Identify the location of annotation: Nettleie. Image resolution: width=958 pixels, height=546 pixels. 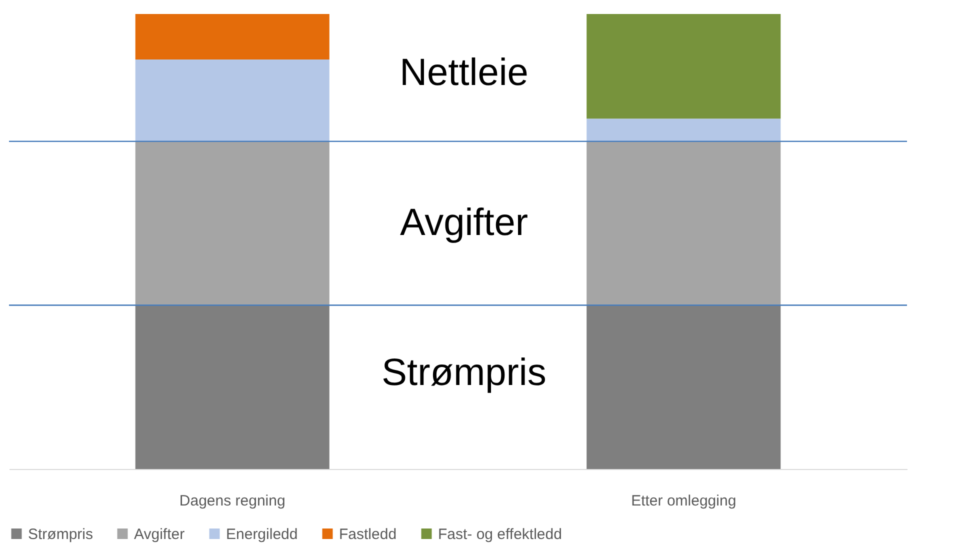
(464, 73).